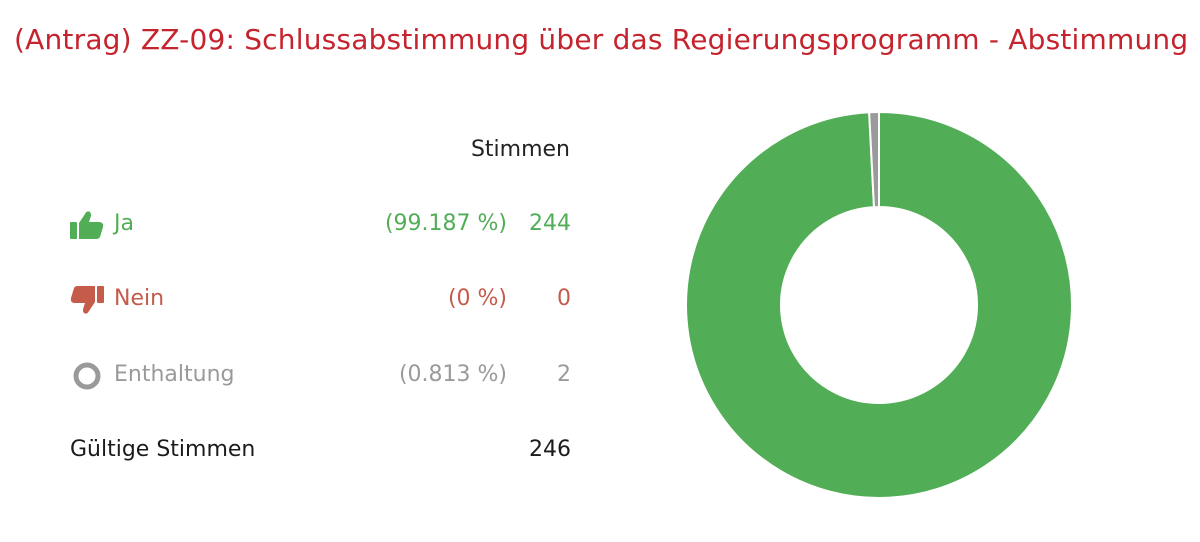  Describe the element at coordinates (320, 299) in the screenshot. I see `result-row-nein: Nein (0 %) 0` at that location.